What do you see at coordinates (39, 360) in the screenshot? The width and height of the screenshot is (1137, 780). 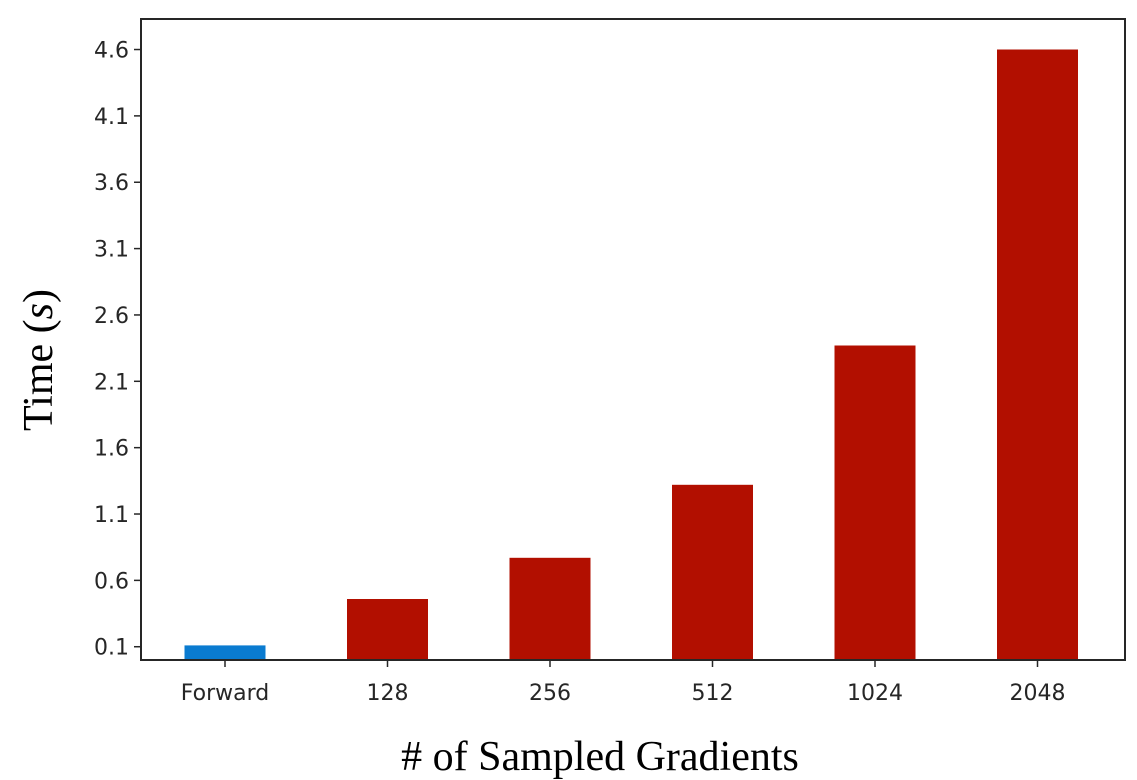 I see `y-axis-title: Time (s)` at bounding box center [39, 360].